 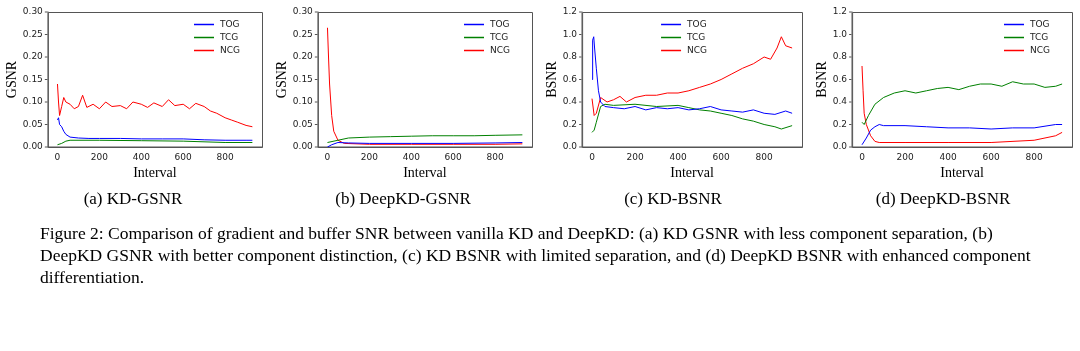 What do you see at coordinates (943, 199) in the screenshot?
I see `text: (d) DeepKD-BSNR` at bounding box center [943, 199].